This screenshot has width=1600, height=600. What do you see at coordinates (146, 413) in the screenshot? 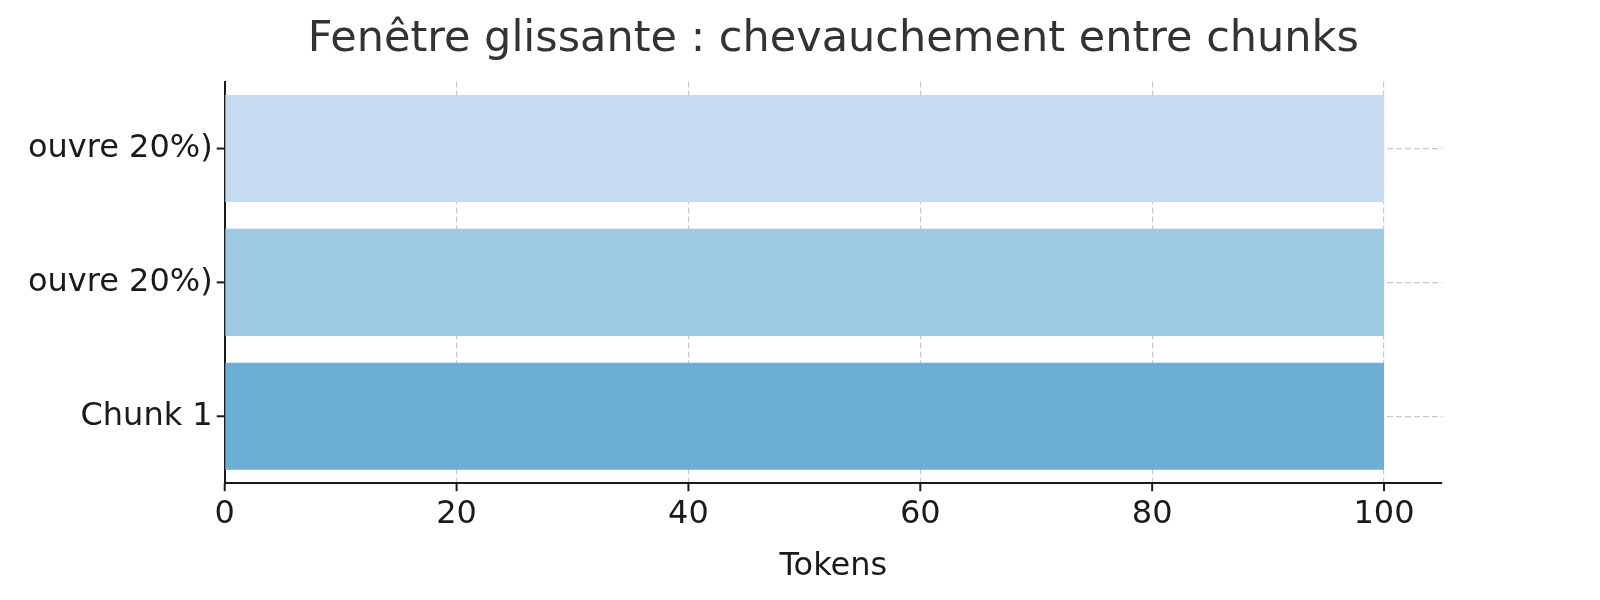
I see `y-tick-label: Chunk 1` at bounding box center [146, 413].